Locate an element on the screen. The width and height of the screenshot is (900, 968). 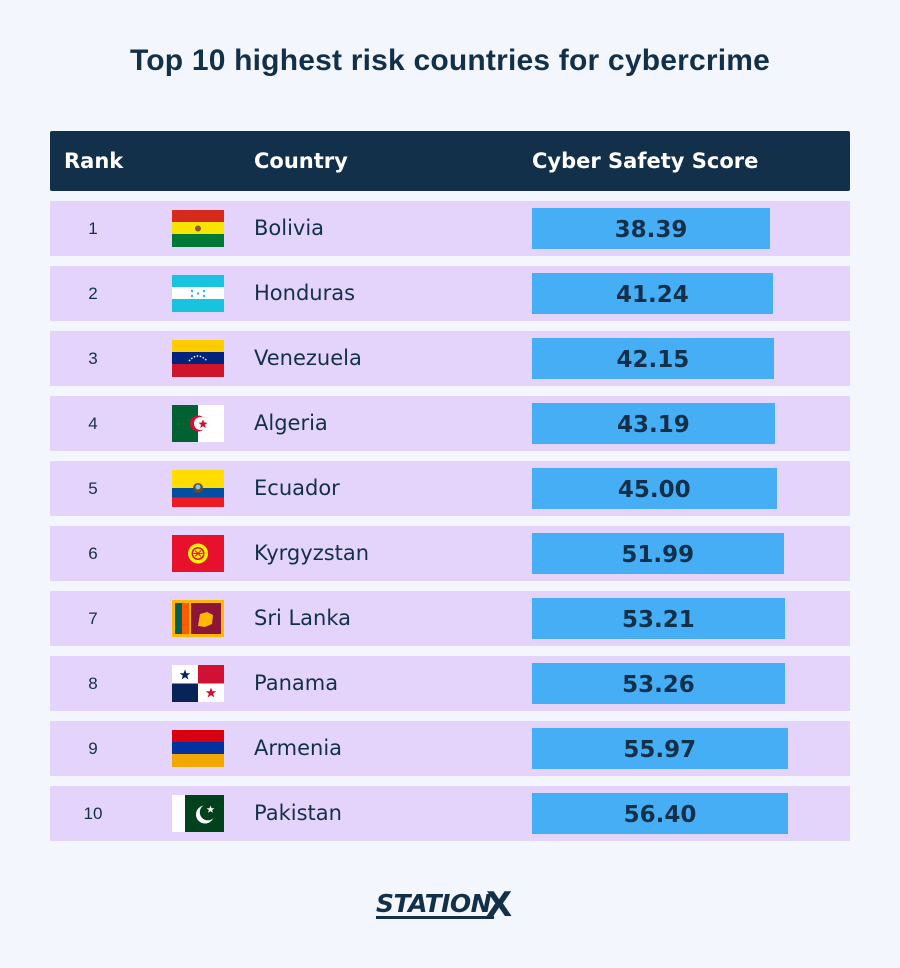
table-row: 7 Sri Lanka 53.21 is located at coordinates (450, 618).